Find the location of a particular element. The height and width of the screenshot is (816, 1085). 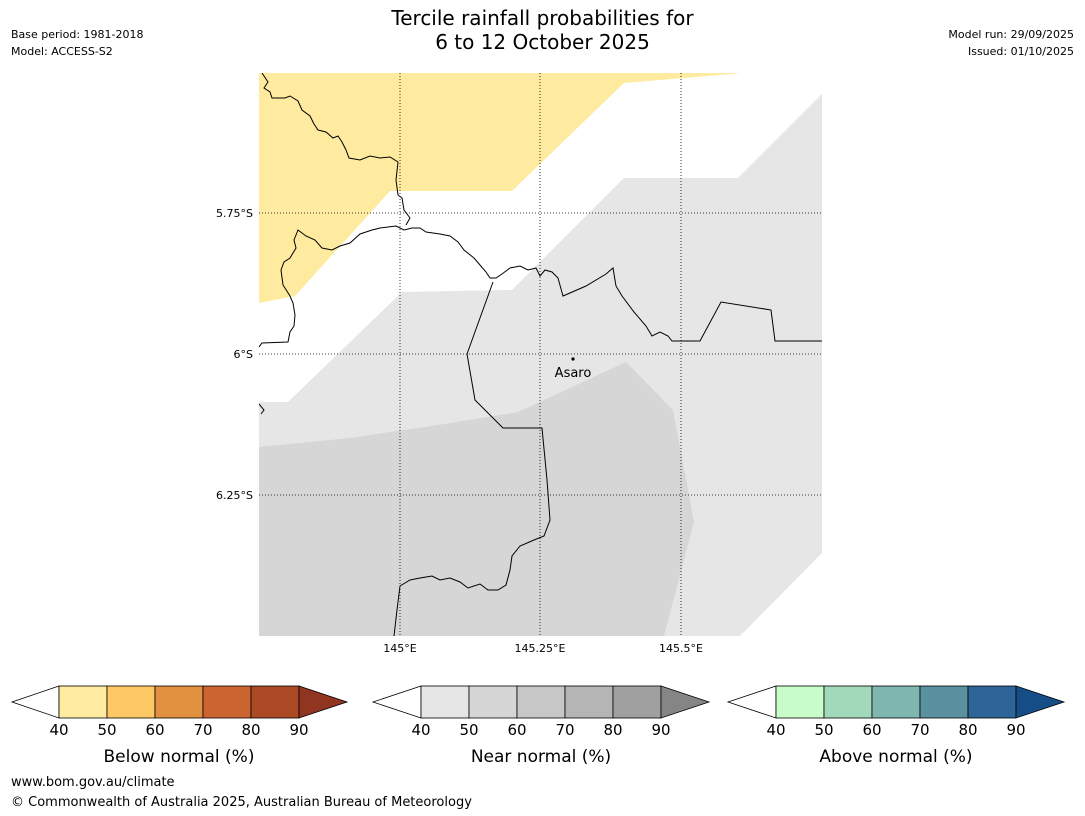

legend-above-tick-60: 60 is located at coordinates (871, 730).